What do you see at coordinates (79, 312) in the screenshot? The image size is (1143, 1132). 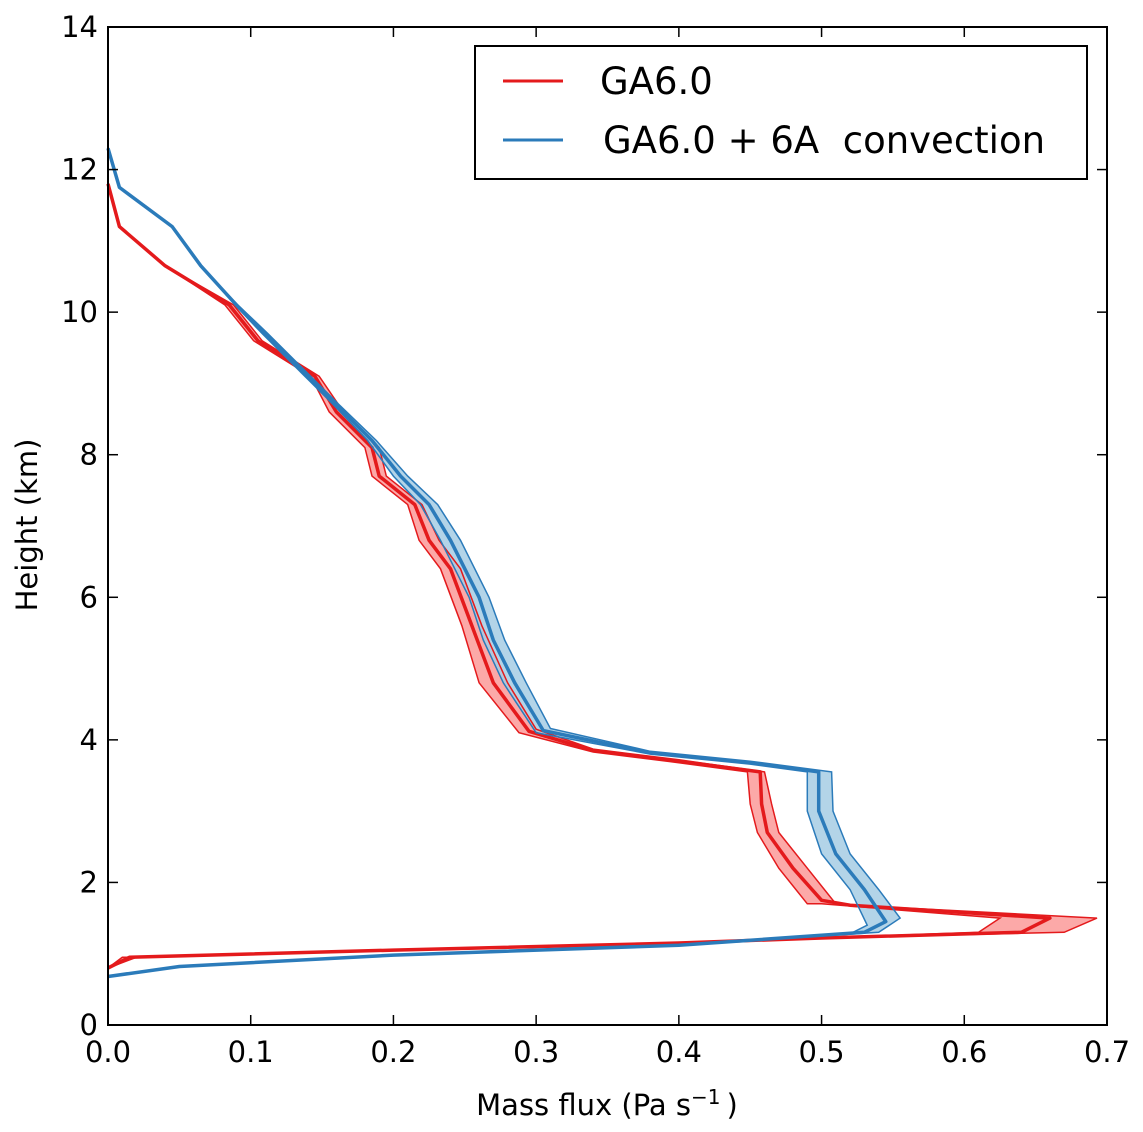 I see `y-tick-label: 10` at bounding box center [79, 312].